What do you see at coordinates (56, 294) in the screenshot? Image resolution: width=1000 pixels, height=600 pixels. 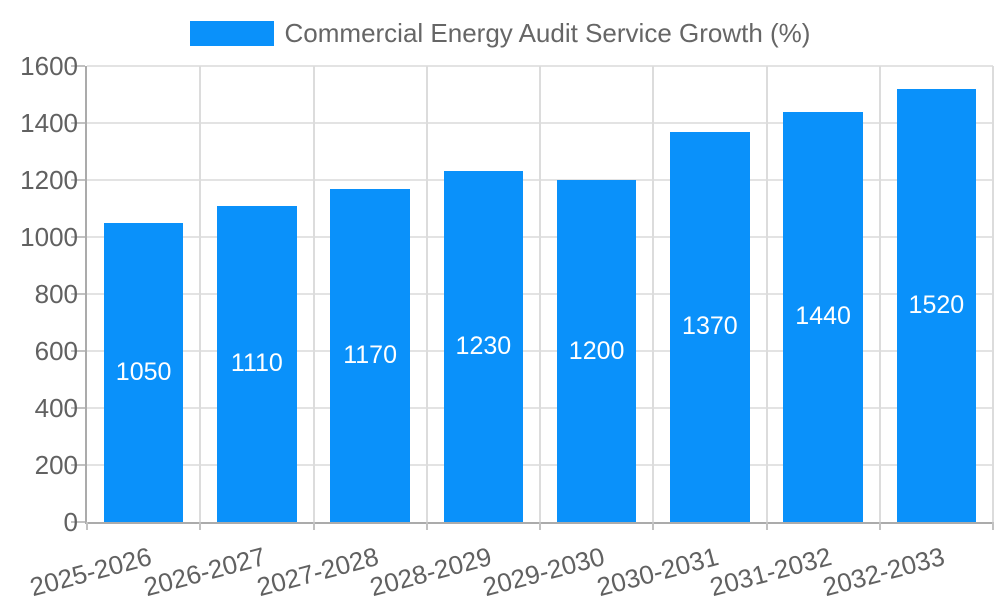 I see `y-tick-label: 800` at bounding box center [56, 294].